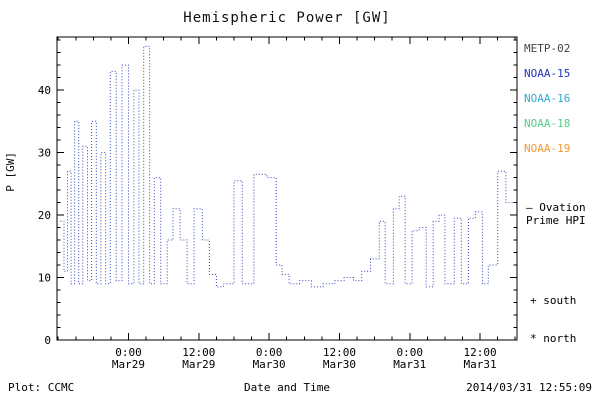 The image size is (600, 400). What do you see at coordinates (547, 98) in the screenshot?
I see `legend-item-noaa-16: NOAA-16` at bounding box center [547, 98].